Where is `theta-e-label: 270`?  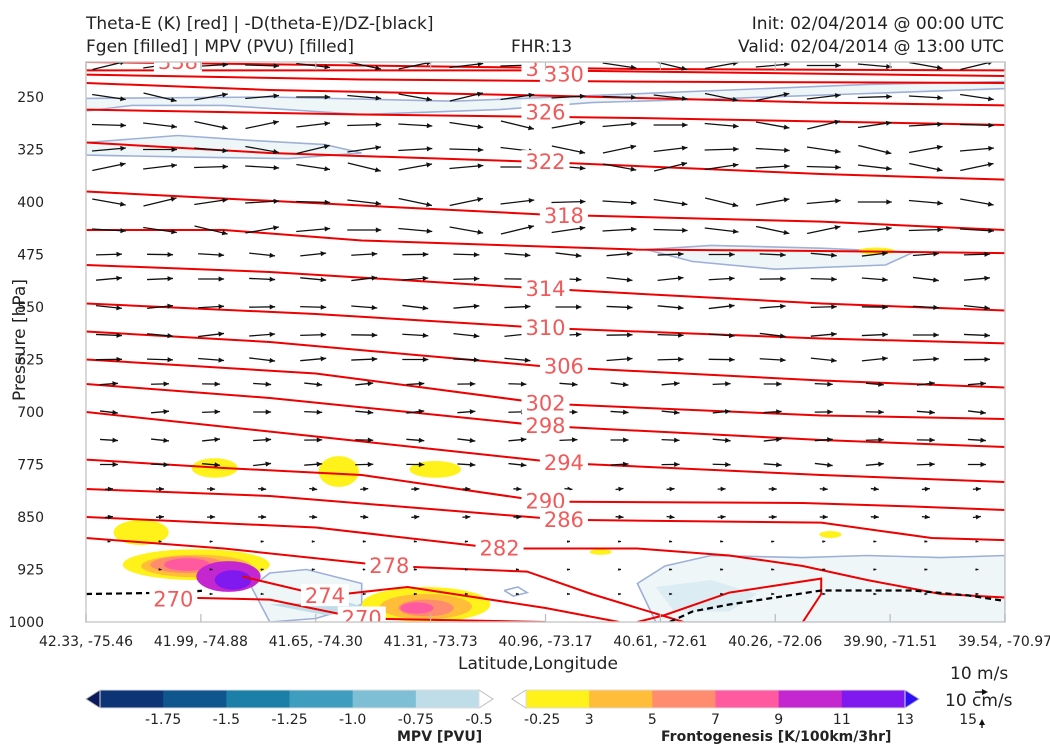
theta-e-label: 270 is located at coordinates (173, 599).